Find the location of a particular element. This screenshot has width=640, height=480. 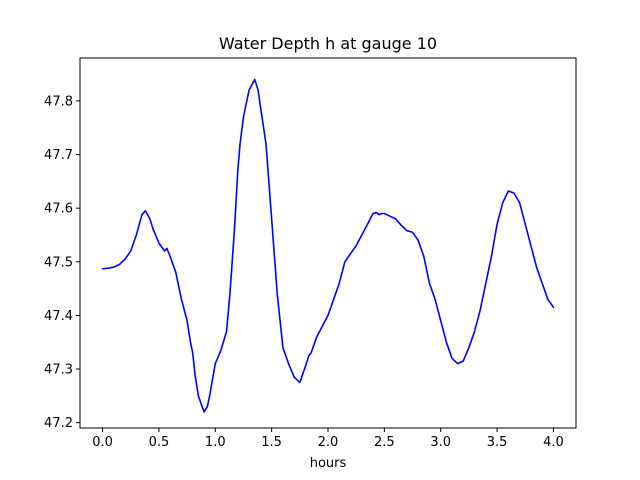

x-axis-label: hours is located at coordinates (328, 463).